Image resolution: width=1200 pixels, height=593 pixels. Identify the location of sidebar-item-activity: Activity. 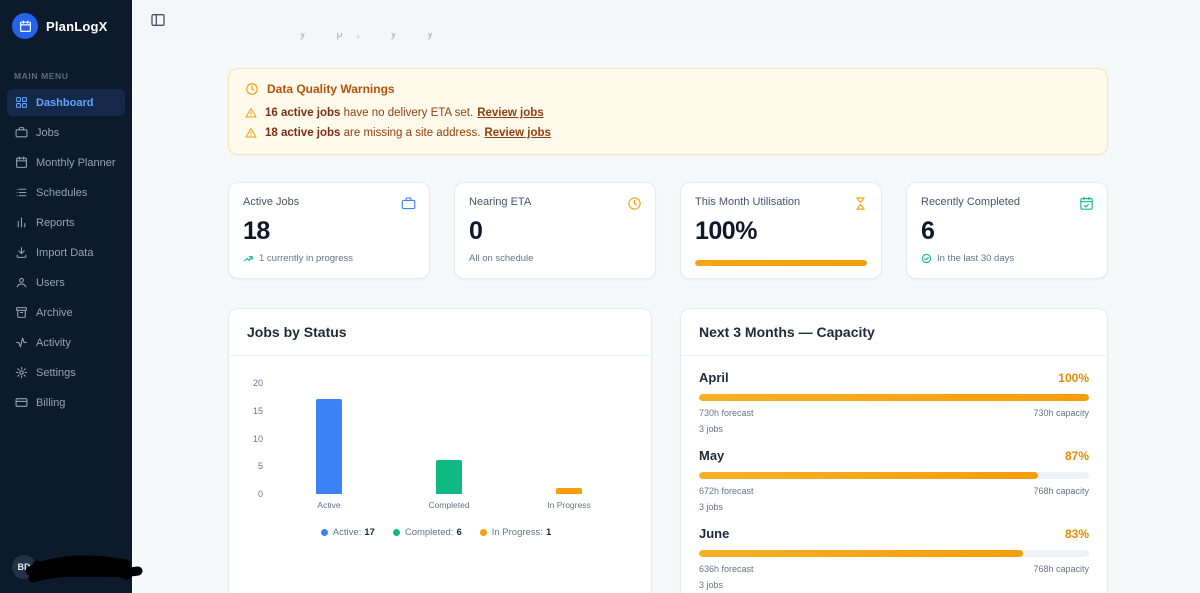
(66, 342).